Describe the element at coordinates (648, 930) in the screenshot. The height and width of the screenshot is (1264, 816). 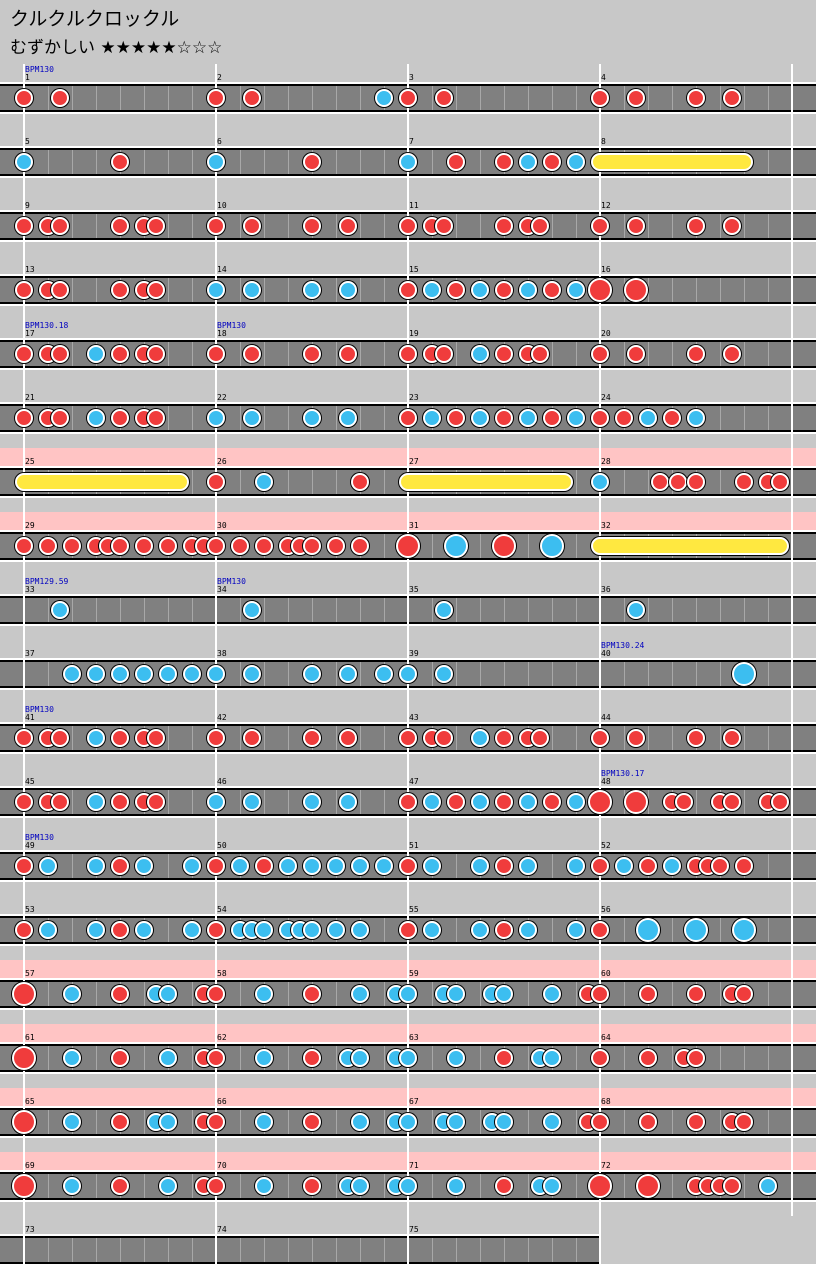
I see `big-ka-note` at that location.